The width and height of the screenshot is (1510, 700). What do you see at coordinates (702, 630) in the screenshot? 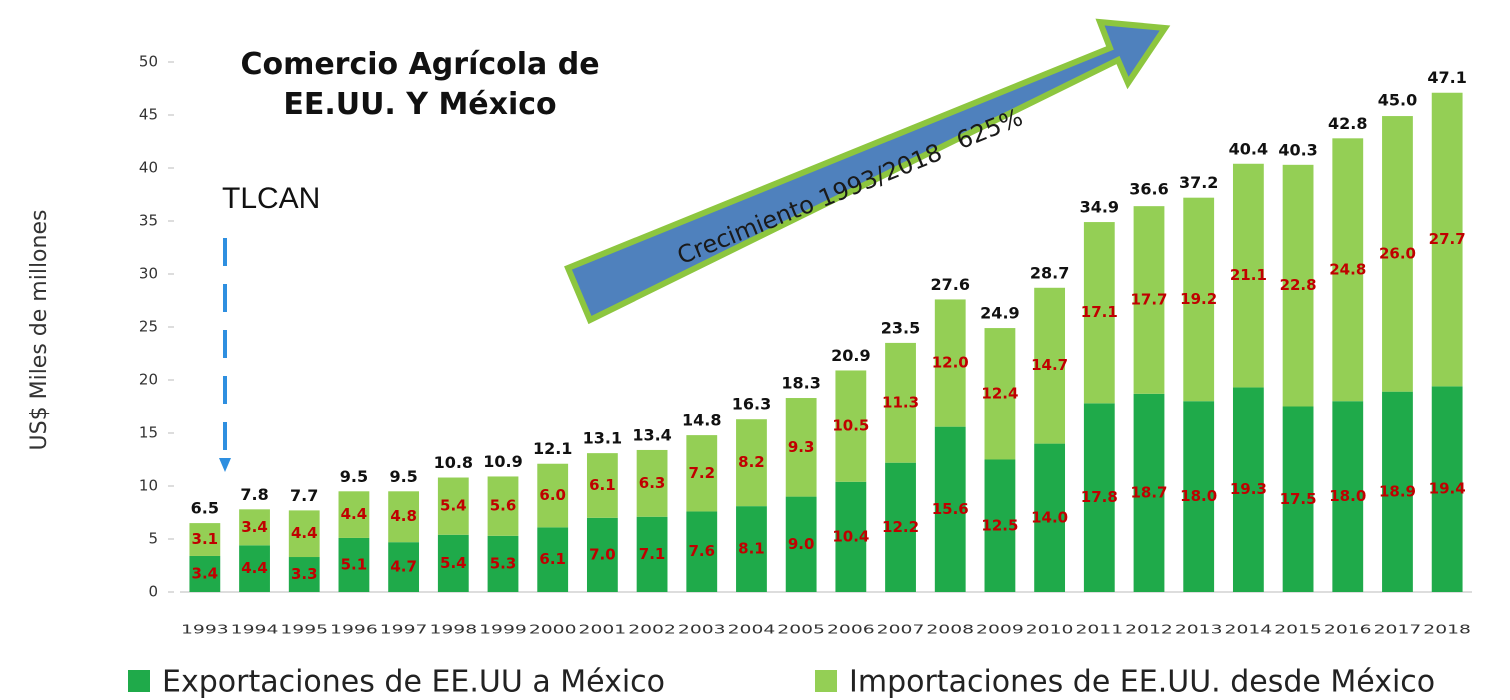
I see `x-tick-label: 2003` at bounding box center [702, 630].